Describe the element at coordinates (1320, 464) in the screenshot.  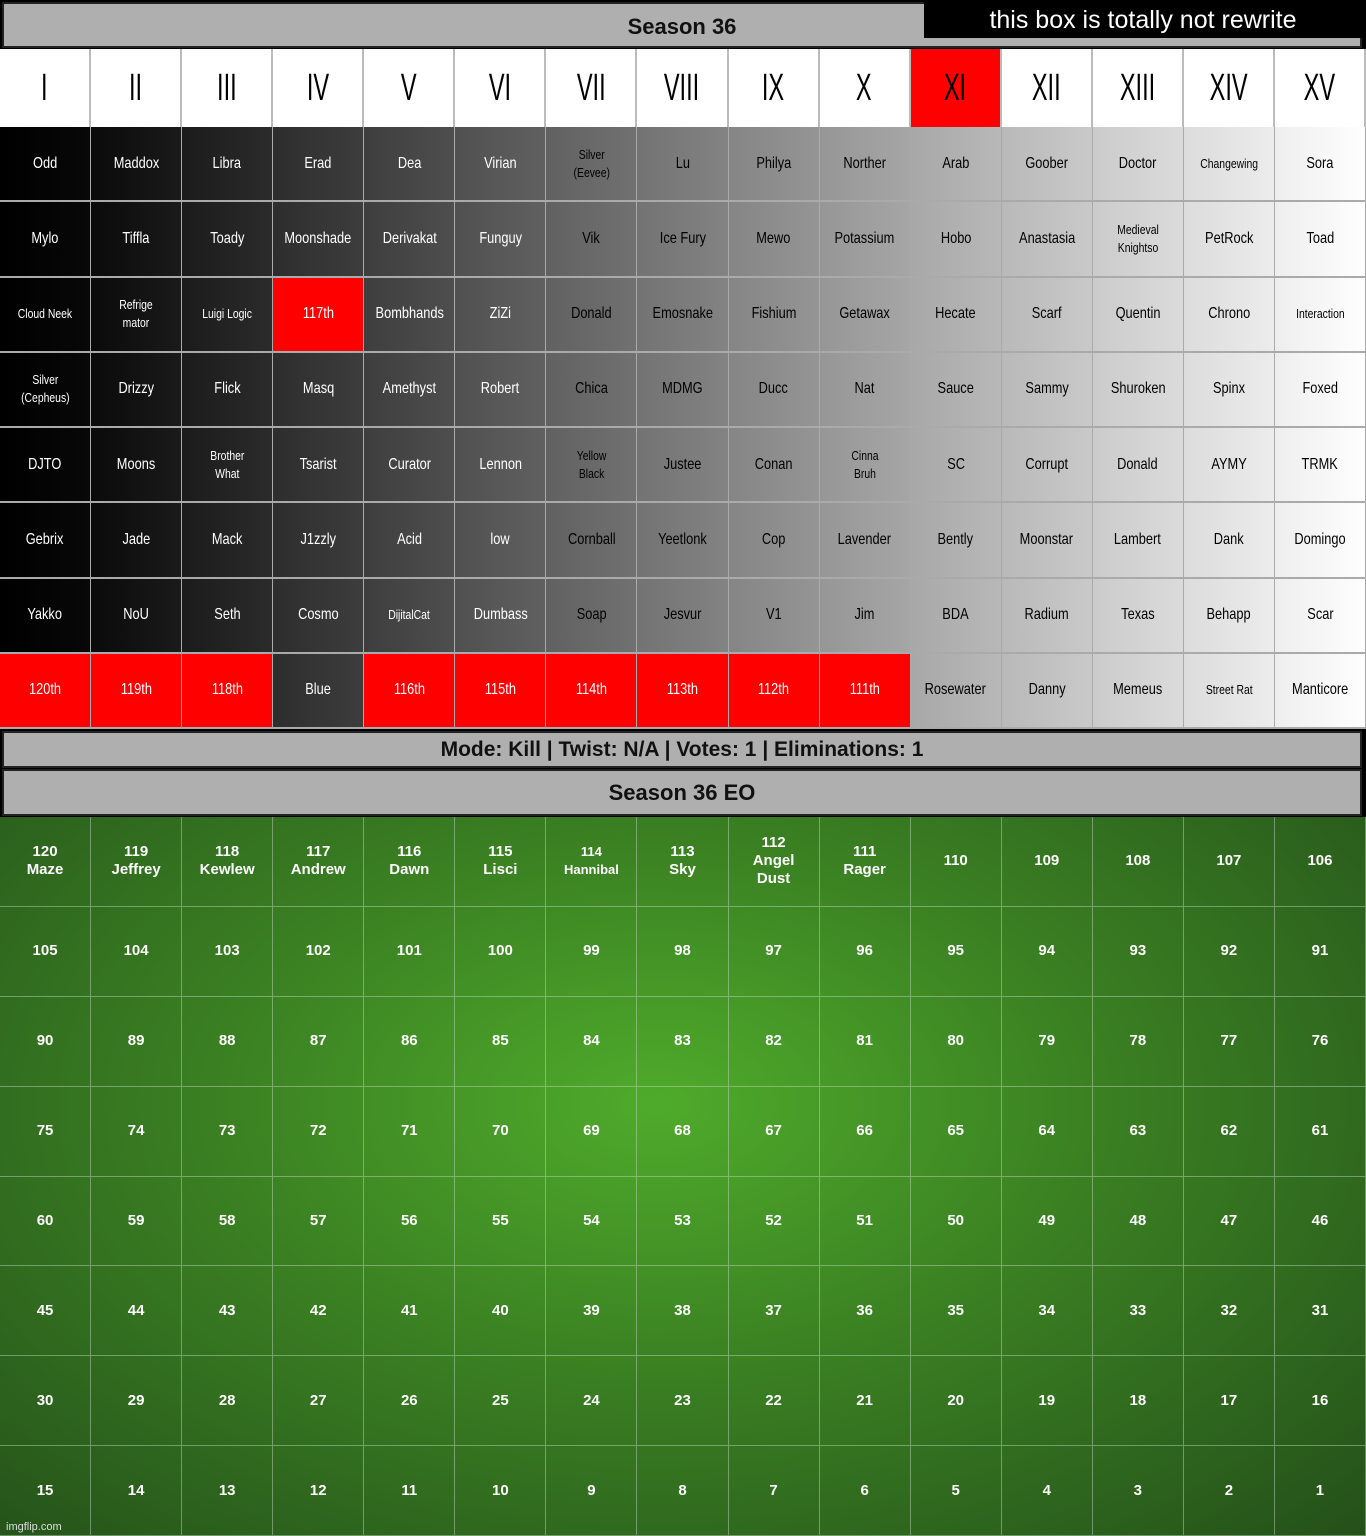
I see `contestant-name: TRMK` at that location.